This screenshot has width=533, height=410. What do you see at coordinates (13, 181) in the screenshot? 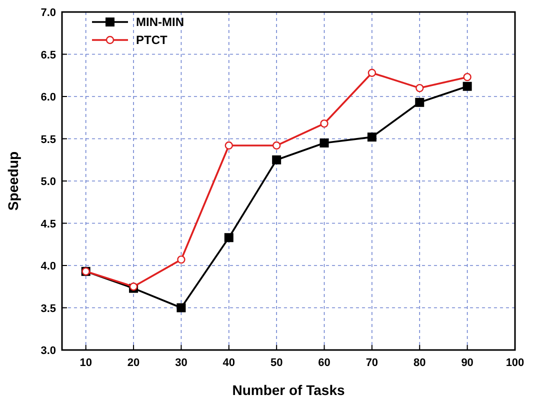
I see `y-axis-title: Speedup` at bounding box center [13, 181].